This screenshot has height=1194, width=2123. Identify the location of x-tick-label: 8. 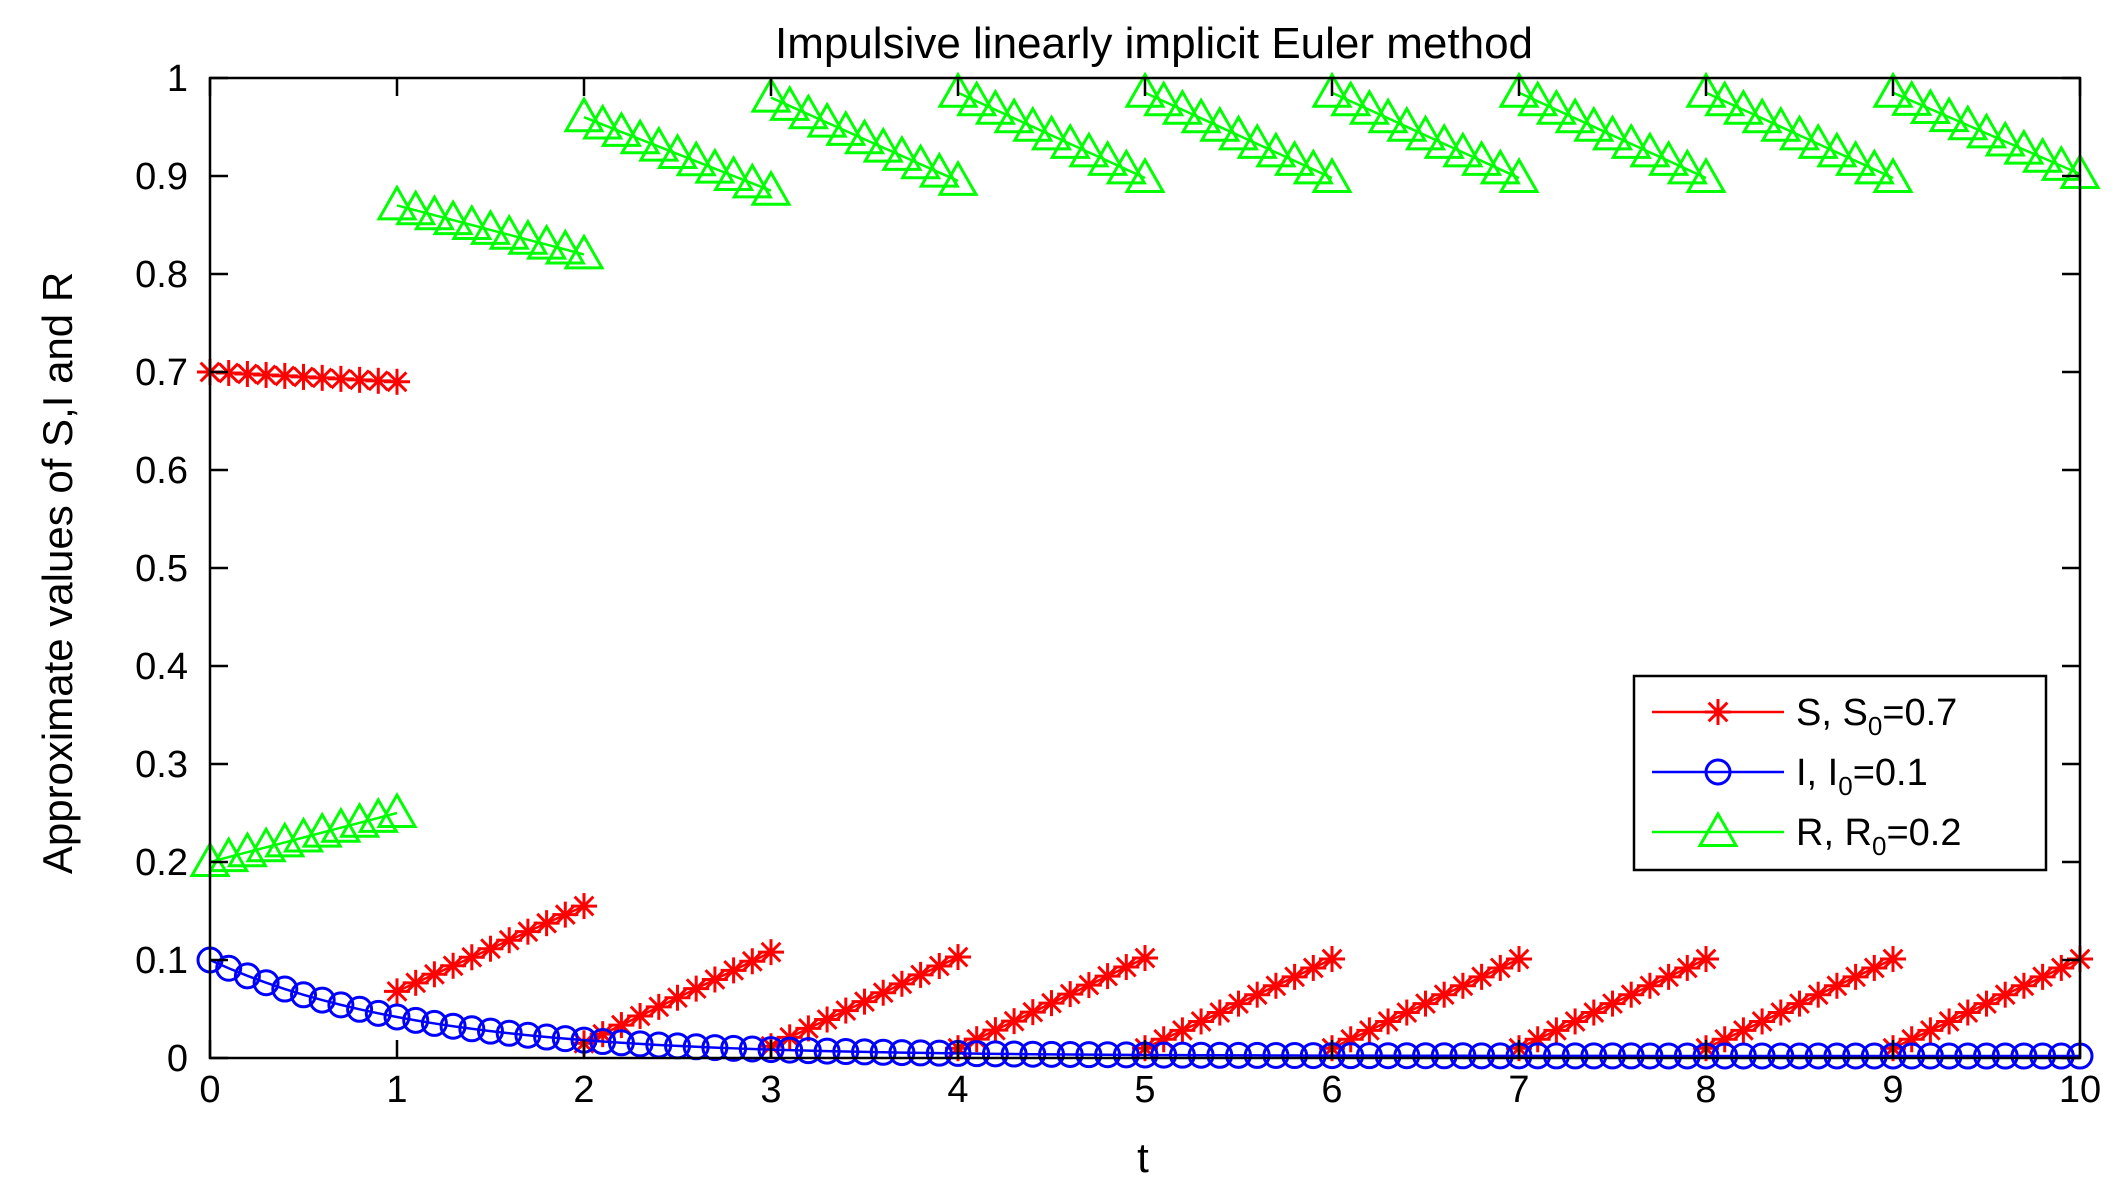
(1705, 1090).